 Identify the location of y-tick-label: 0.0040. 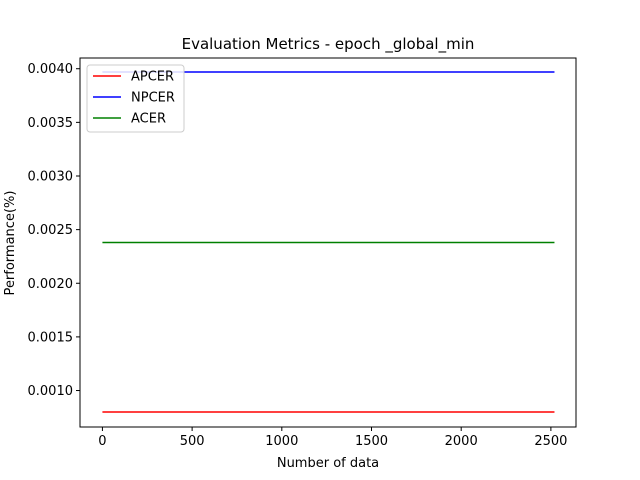
(51, 69).